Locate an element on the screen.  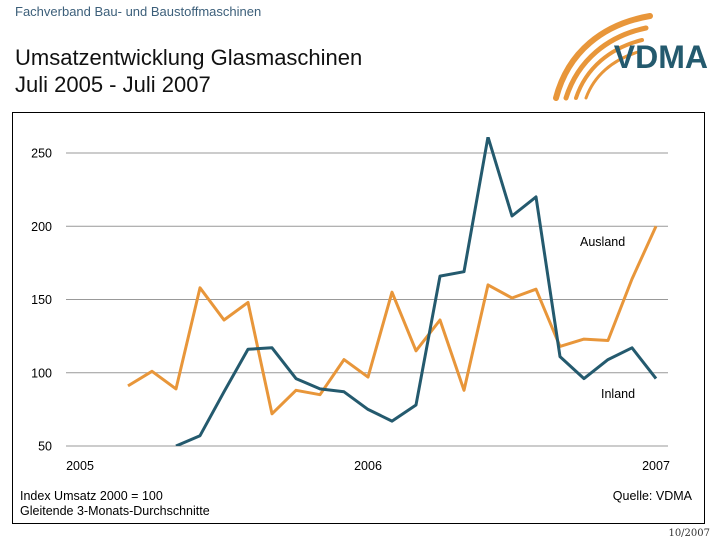
logo-text: VDMA is located at coordinates (661, 57).